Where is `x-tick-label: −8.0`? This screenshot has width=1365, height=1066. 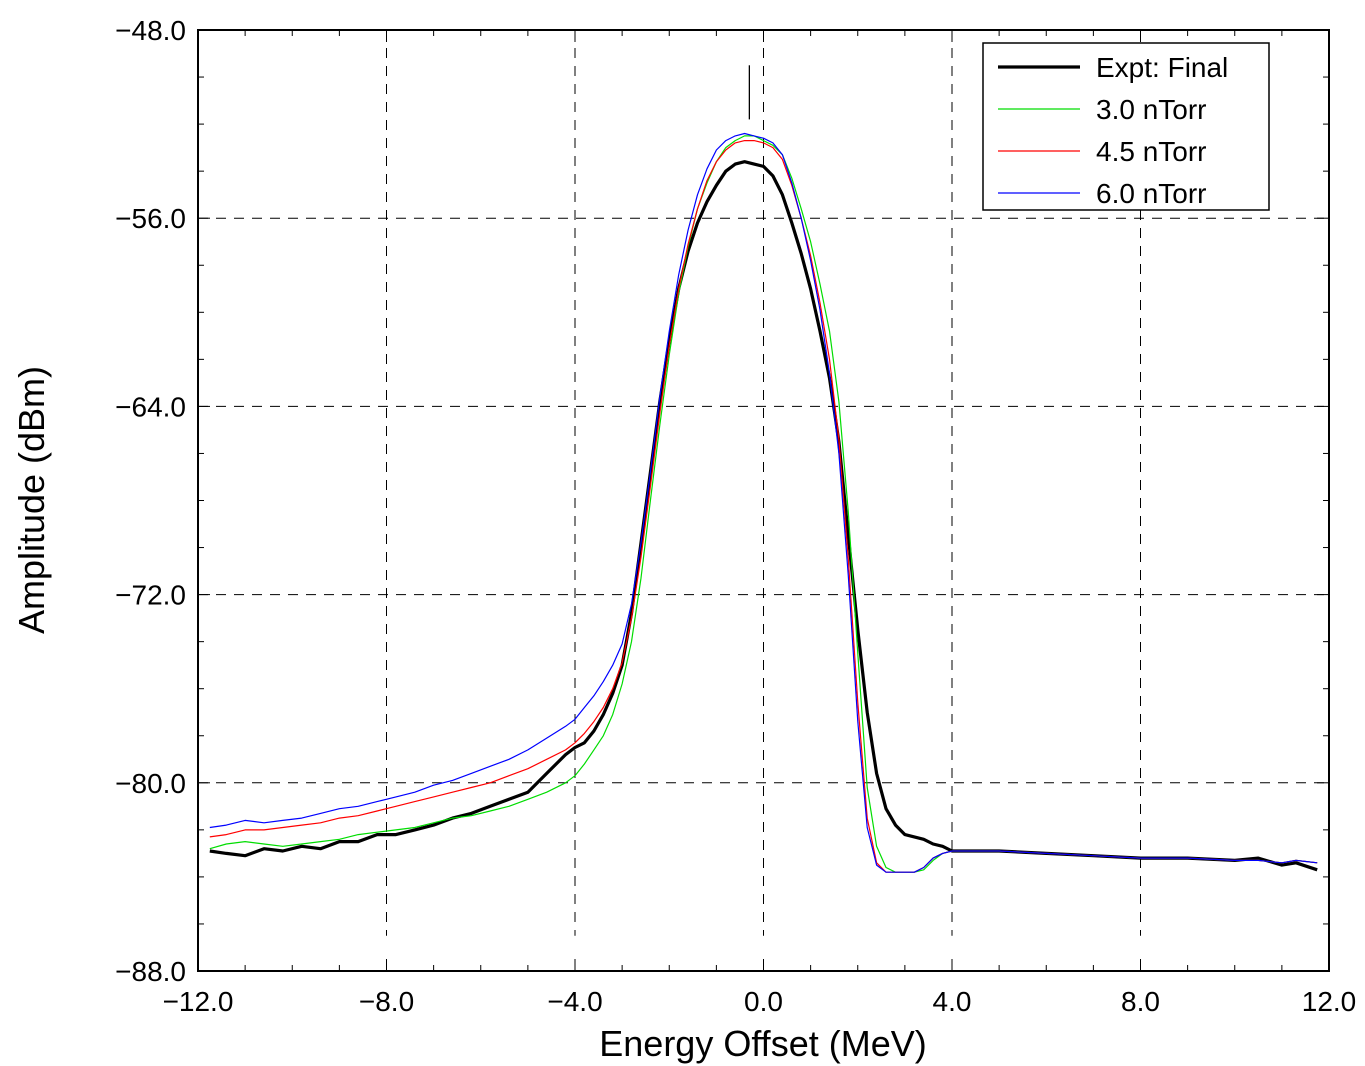
x-tick-label: −8.0 is located at coordinates (386, 1001).